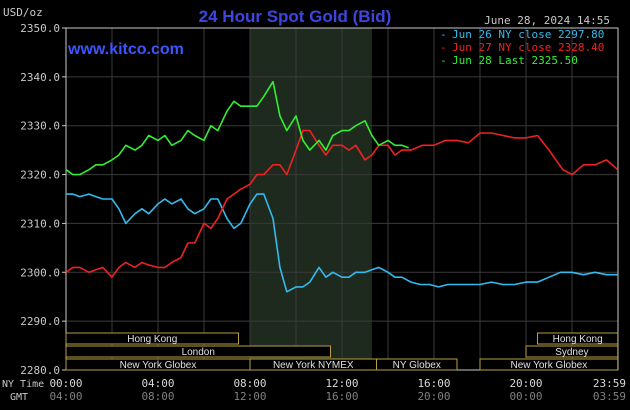 Image resolution: width=630 pixels, height=410 pixels. I want to click on legend-entry: Jun 26 NY close 2297.80, so click(528, 34).